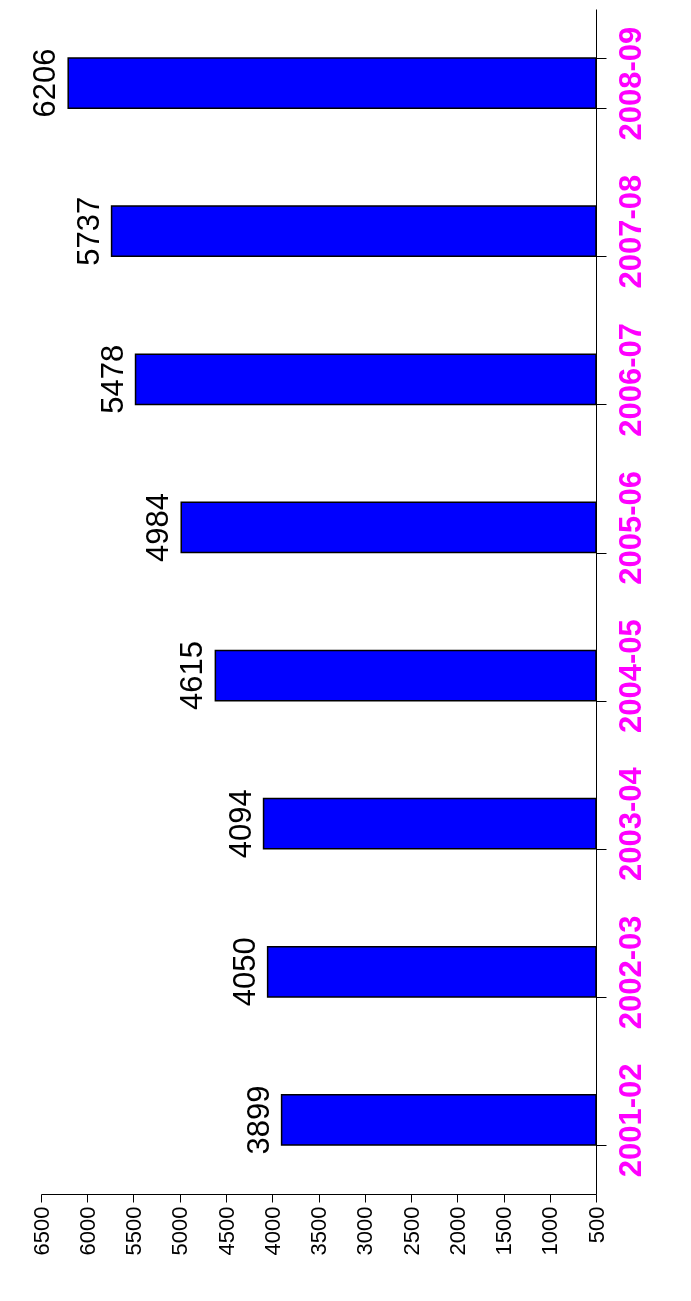 The image size is (691, 1301). I want to click on x-tick-label: 4000, so click(272, 1231).